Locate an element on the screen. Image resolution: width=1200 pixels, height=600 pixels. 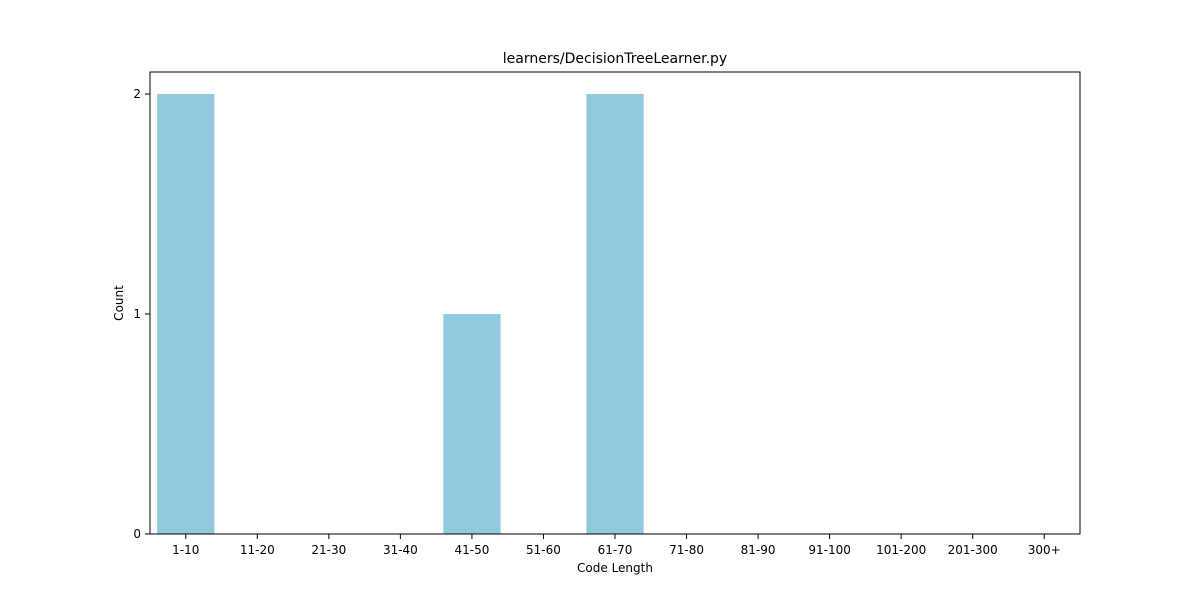
chart-title: learners/DecisionTreeLearner.py is located at coordinates (615, 59).